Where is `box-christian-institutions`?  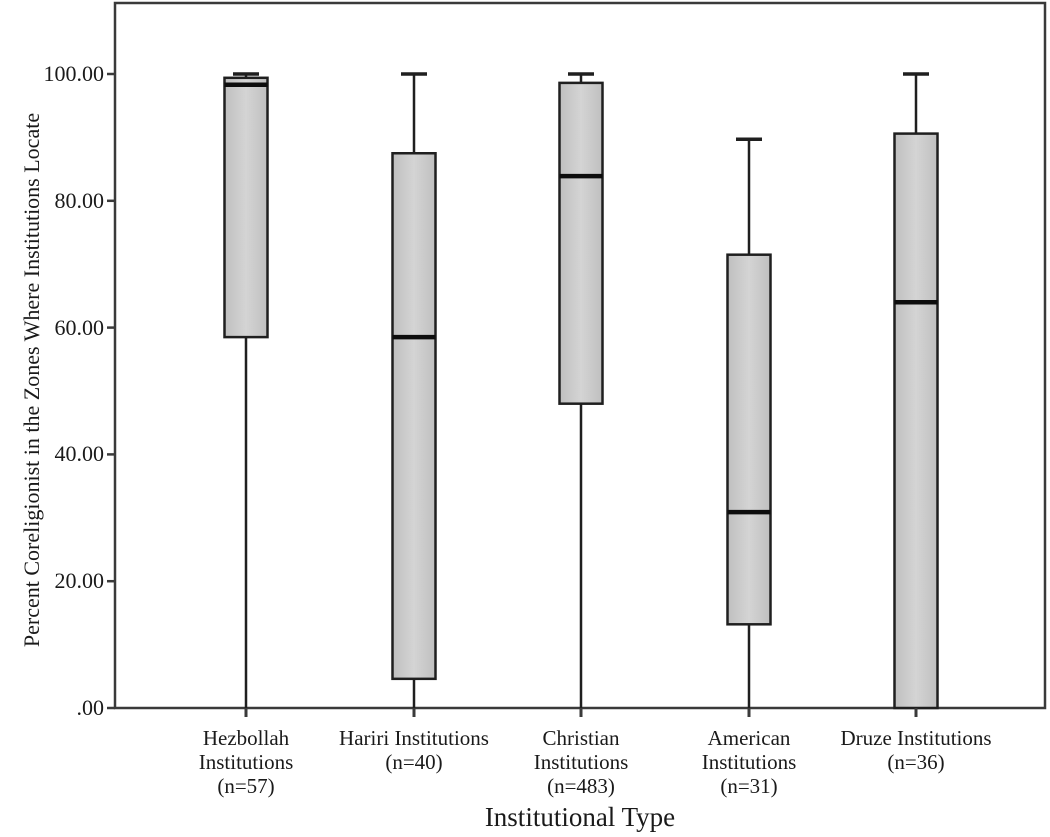
box-christian-institutions is located at coordinates (581, 243).